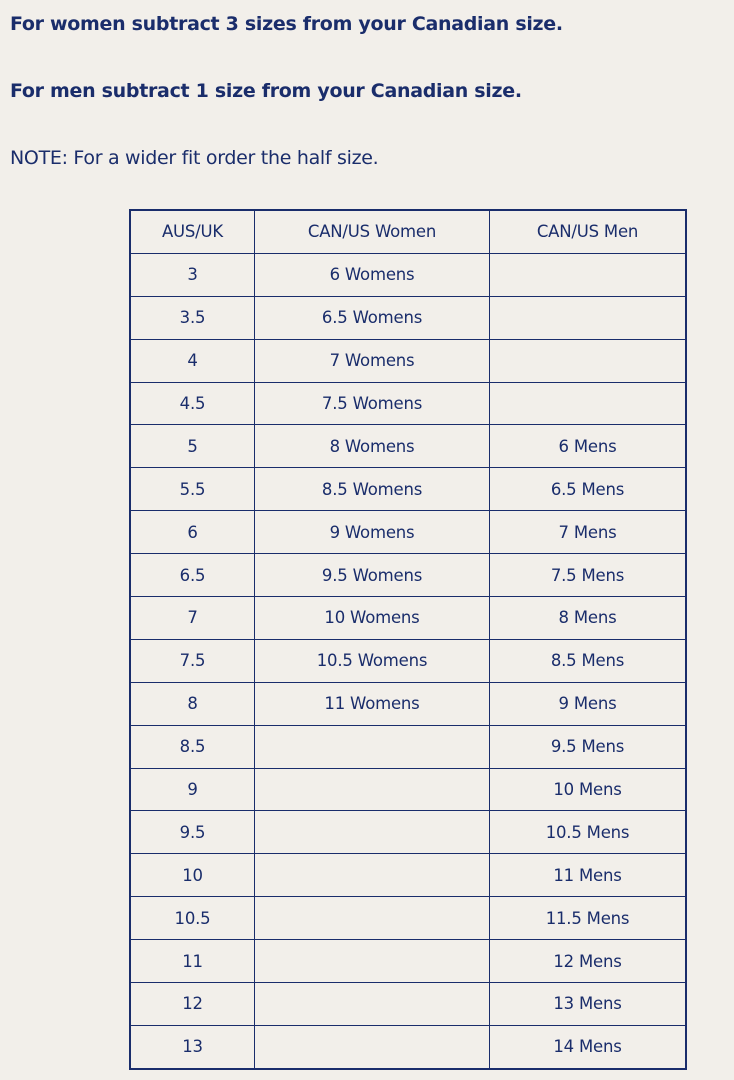 The height and width of the screenshot is (1080, 734). I want to click on header-can-us-women: CAN/US Women, so click(372, 231).